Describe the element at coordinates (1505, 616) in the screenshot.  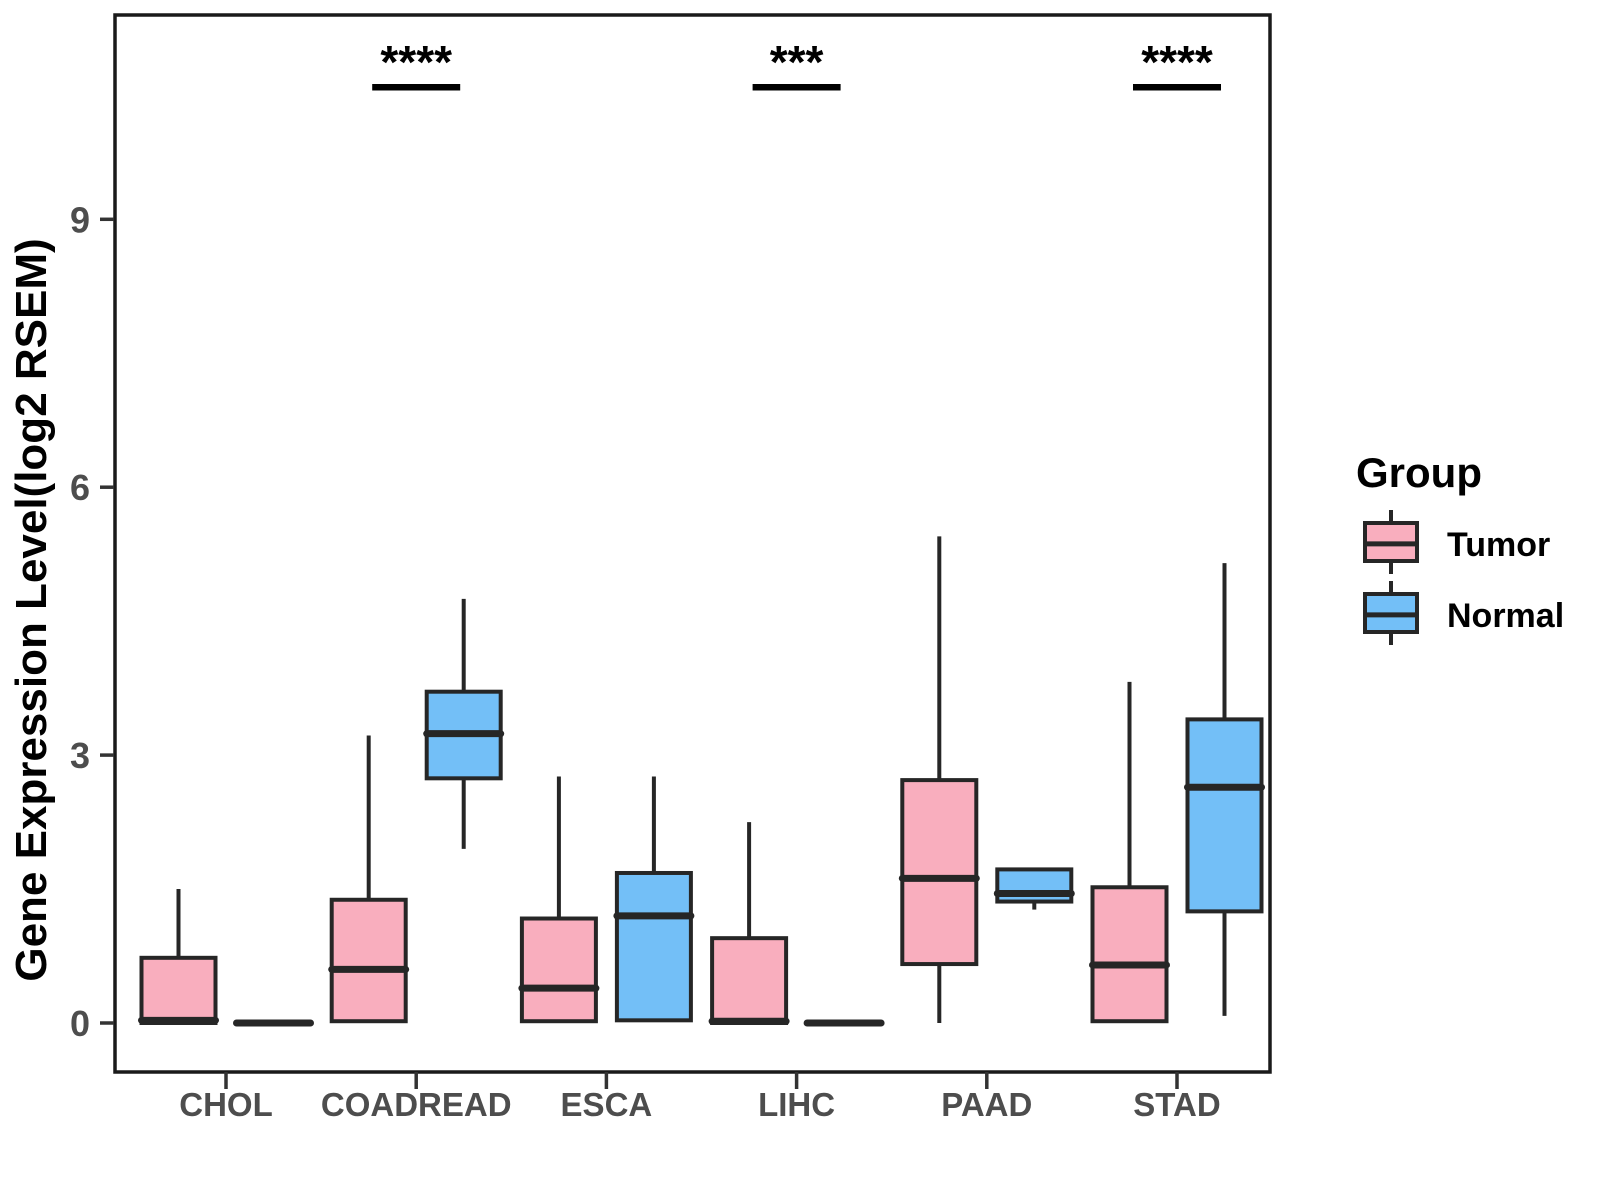
I see `legend-label: Normal` at that location.